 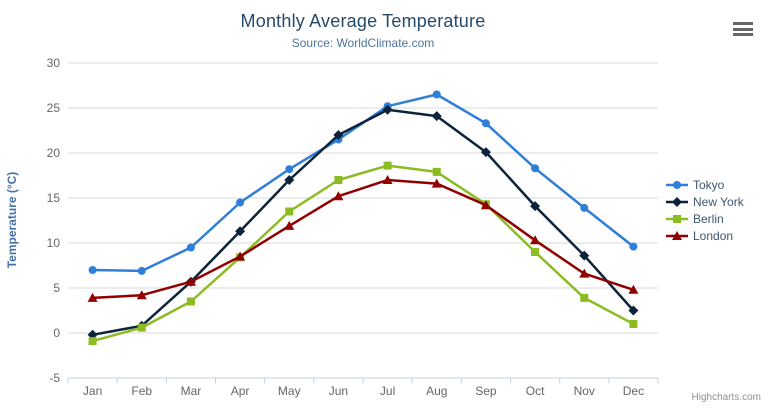 What do you see at coordinates (535, 391) in the screenshot?
I see `x-axis-tick-label: Oct` at bounding box center [535, 391].